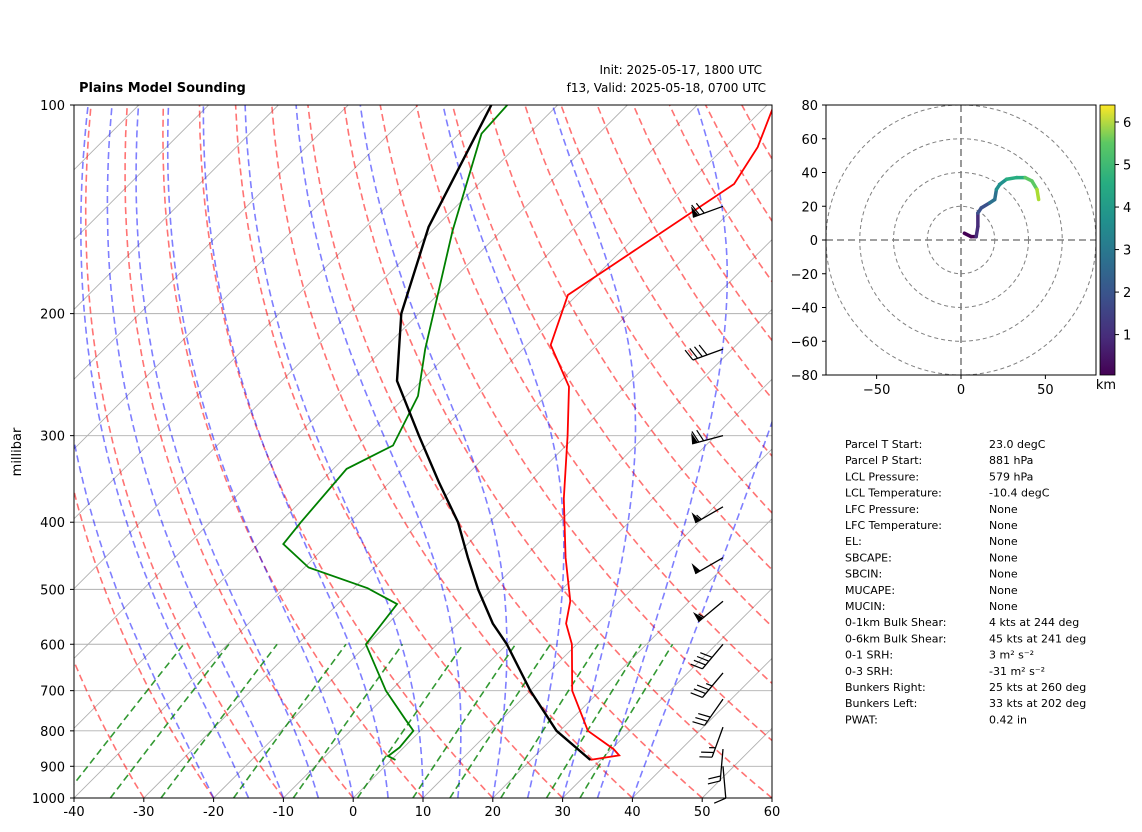 This screenshot has width=1142, height=832. I want to click on x-tick-label: 50, so click(702, 812).